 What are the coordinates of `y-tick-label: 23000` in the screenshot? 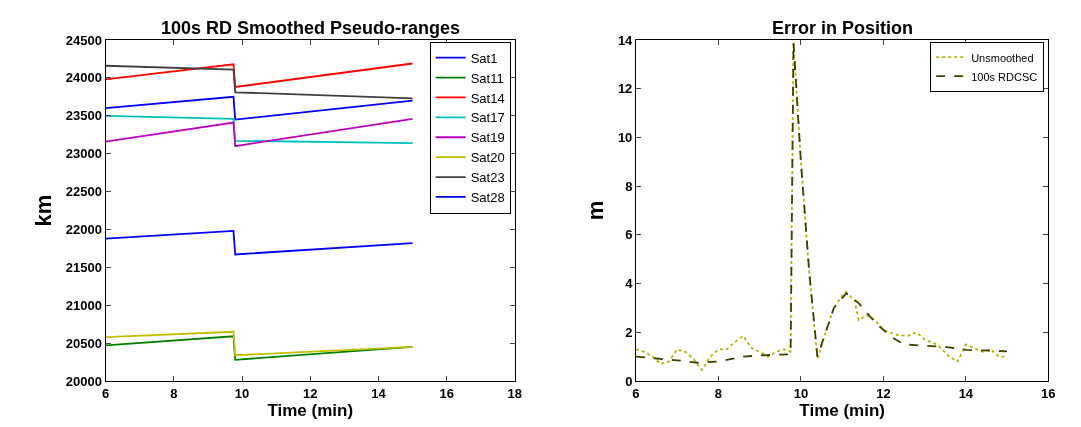 It's located at (84, 154).